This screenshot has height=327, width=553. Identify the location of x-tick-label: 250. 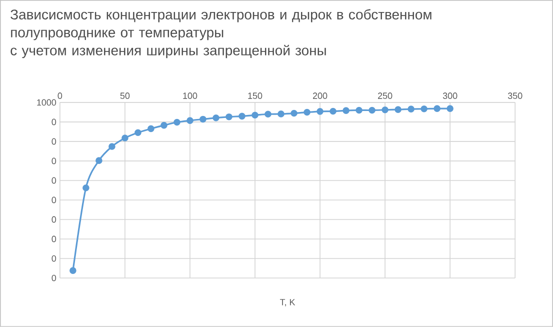
(385, 95).